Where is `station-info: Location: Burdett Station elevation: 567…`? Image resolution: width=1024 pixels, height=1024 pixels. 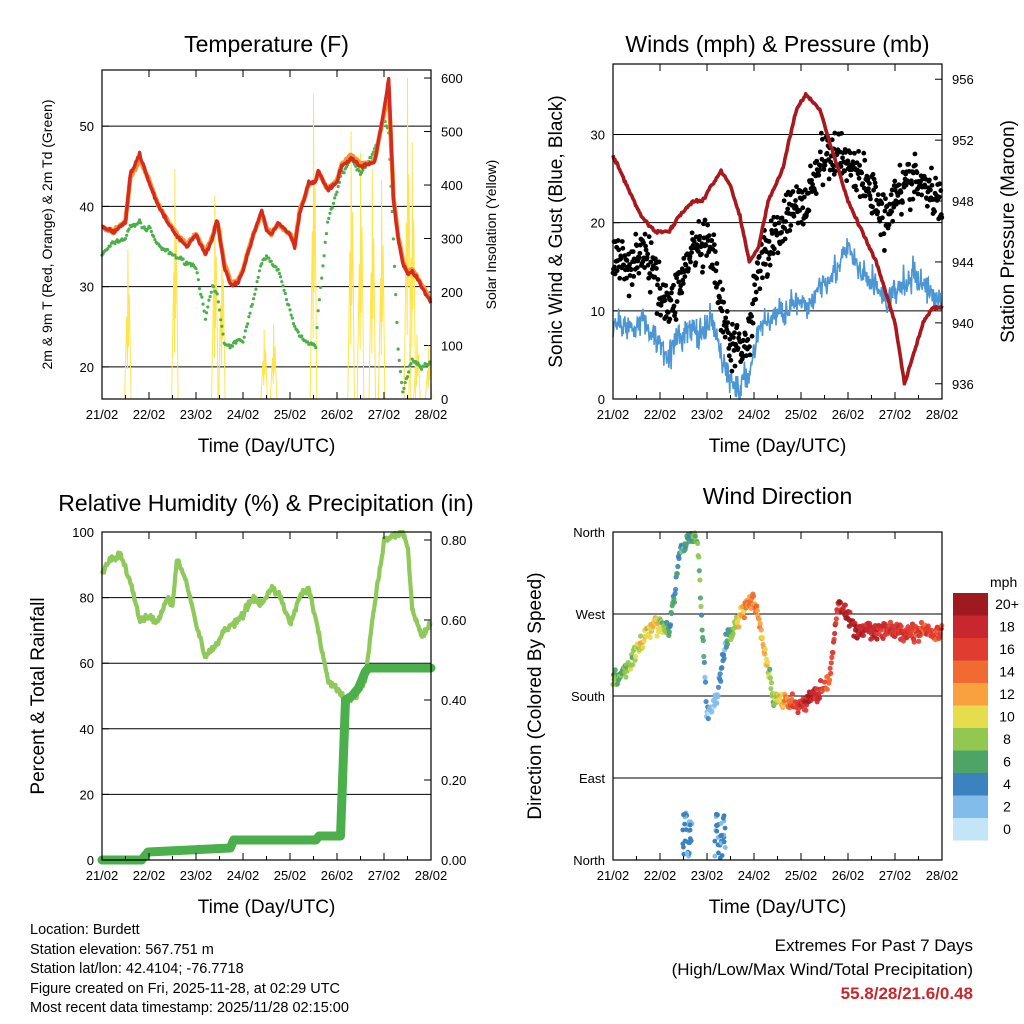 station-info: Location: Burdett Station elevation: 567… is located at coordinates (189, 970).